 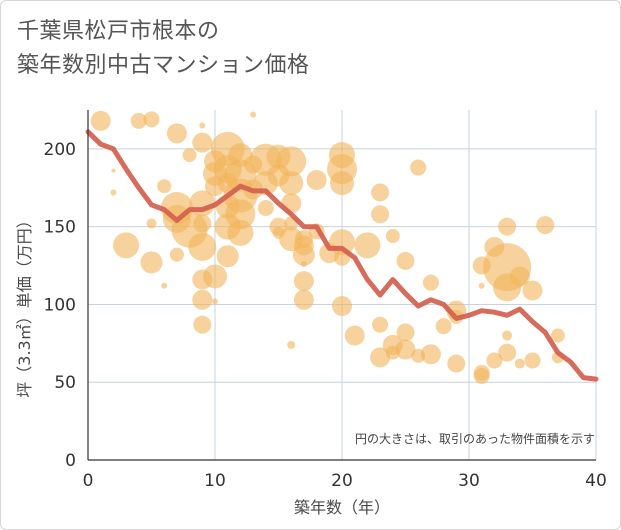 What do you see at coordinates (60, 228) in the screenshot?
I see `y-tick-label: 150` at bounding box center [60, 228].